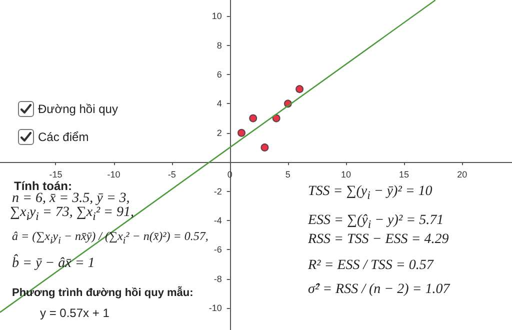  I want to click on x-tick-label: 20, so click(462, 175).